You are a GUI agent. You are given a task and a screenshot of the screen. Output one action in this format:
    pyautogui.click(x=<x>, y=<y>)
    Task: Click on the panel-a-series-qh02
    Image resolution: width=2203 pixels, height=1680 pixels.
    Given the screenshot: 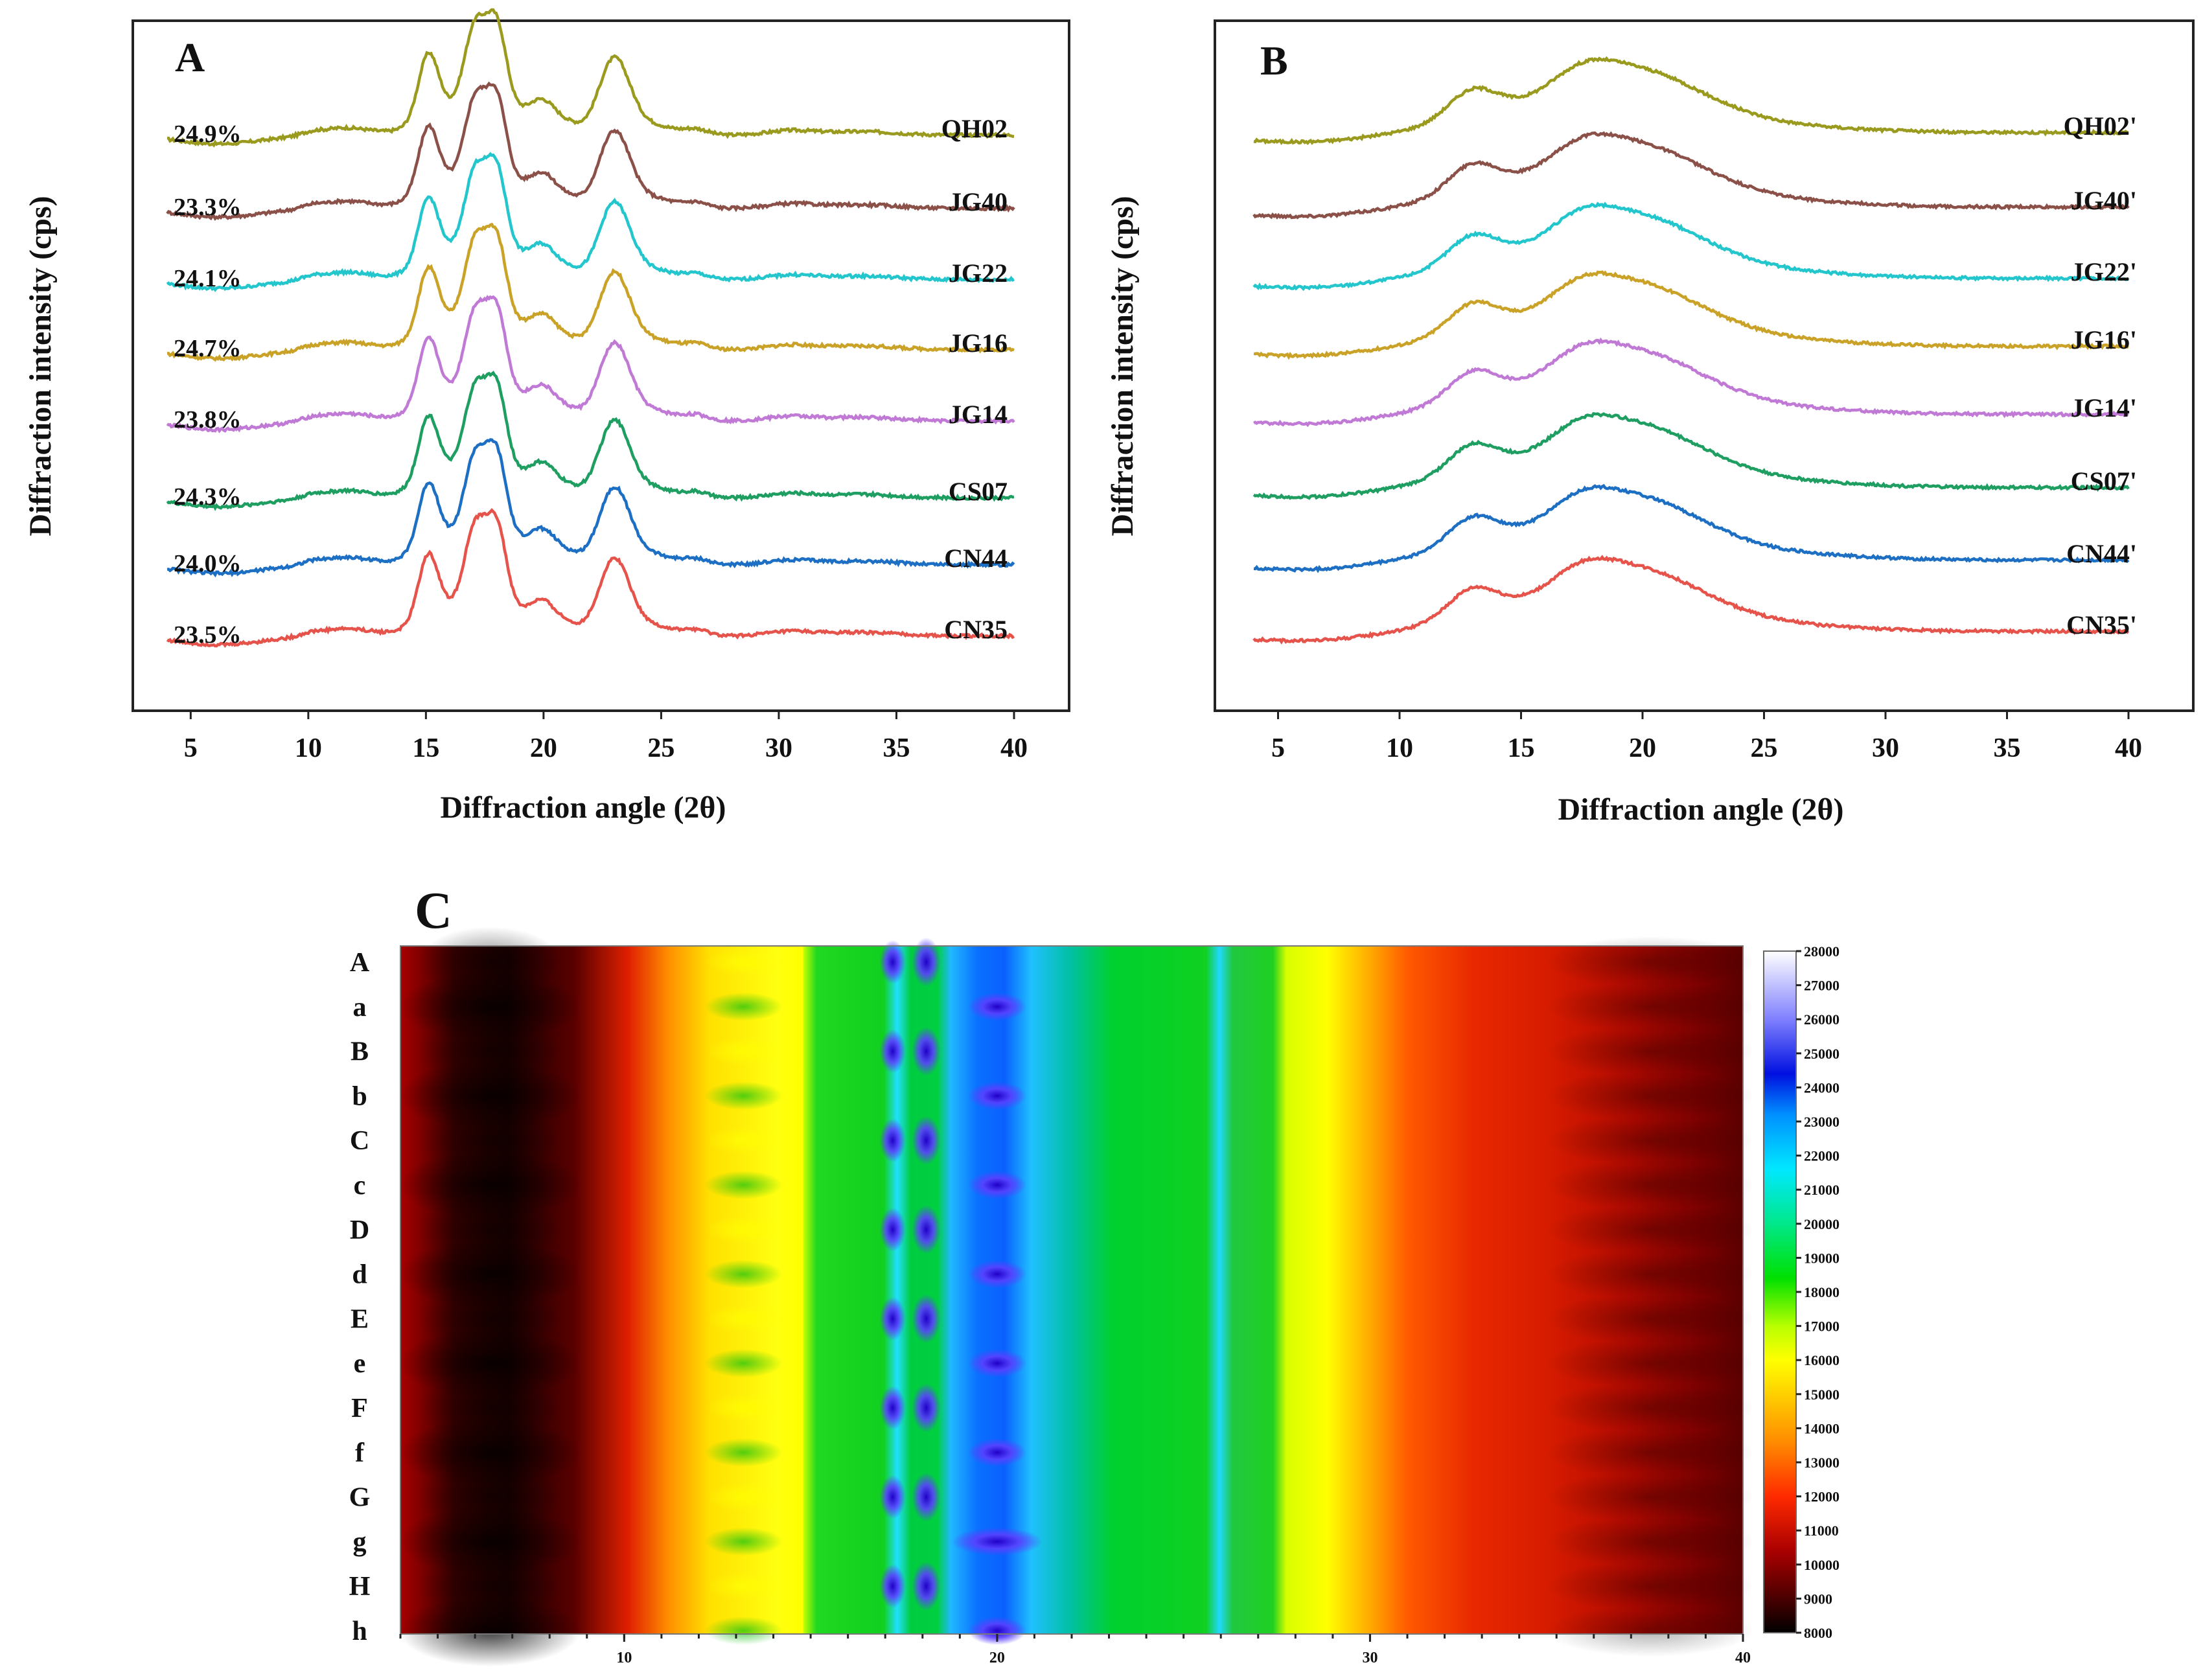 What is the action you would take?
    pyautogui.click(x=590, y=78)
    